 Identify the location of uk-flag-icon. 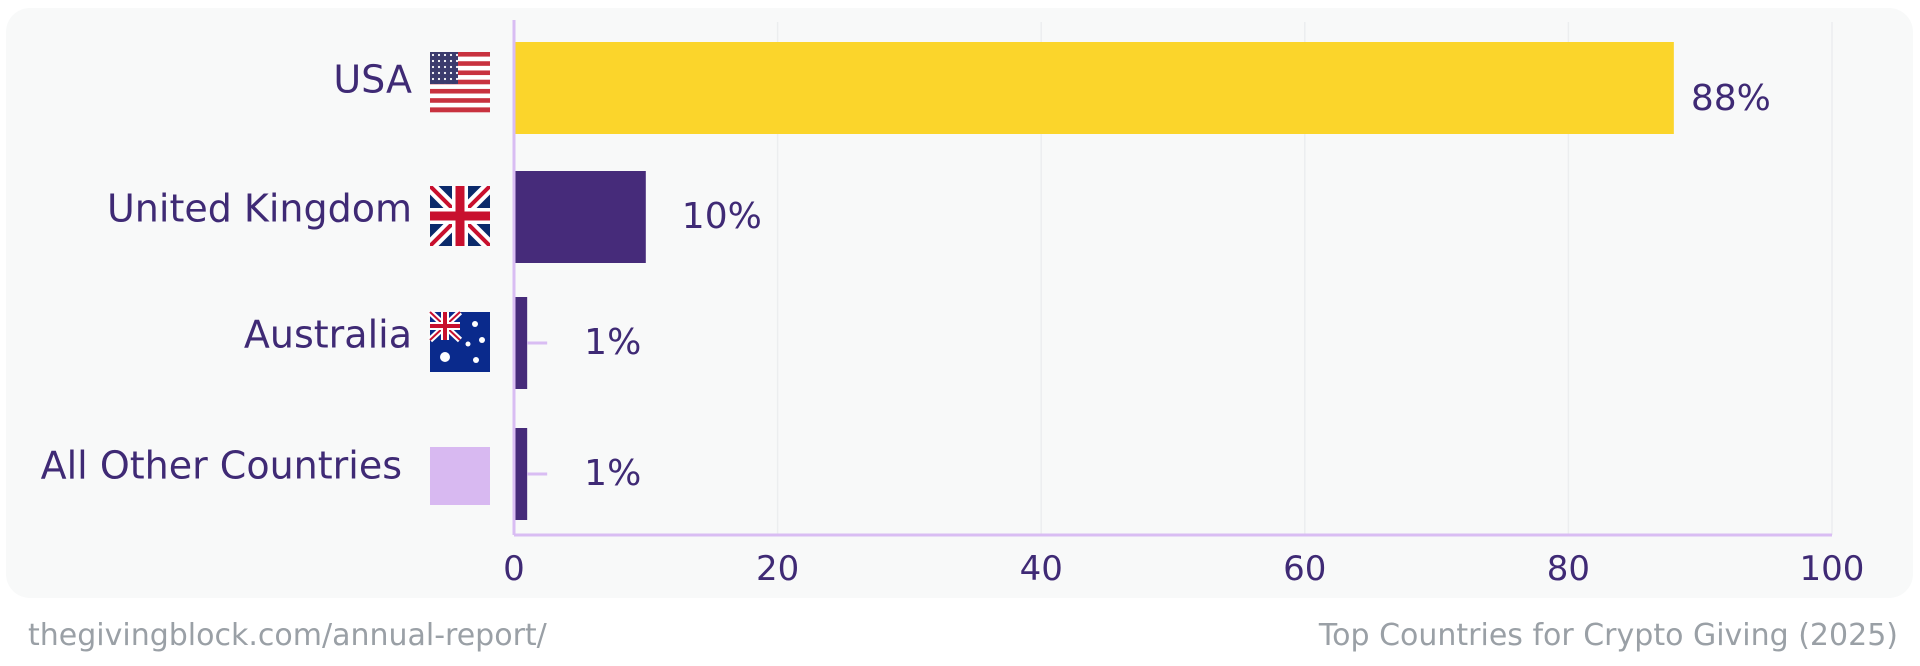
(460, 216).